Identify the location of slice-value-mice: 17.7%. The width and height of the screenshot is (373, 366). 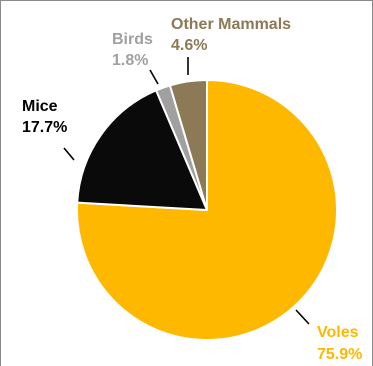
(44, 127).